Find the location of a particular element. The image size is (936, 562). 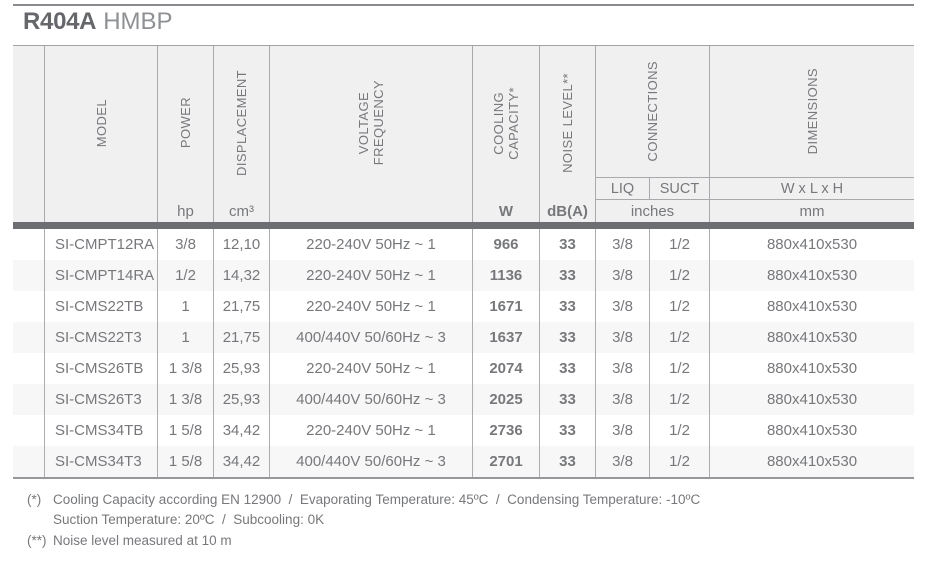

application-range: HMBP is located at coordinates (138, 21).